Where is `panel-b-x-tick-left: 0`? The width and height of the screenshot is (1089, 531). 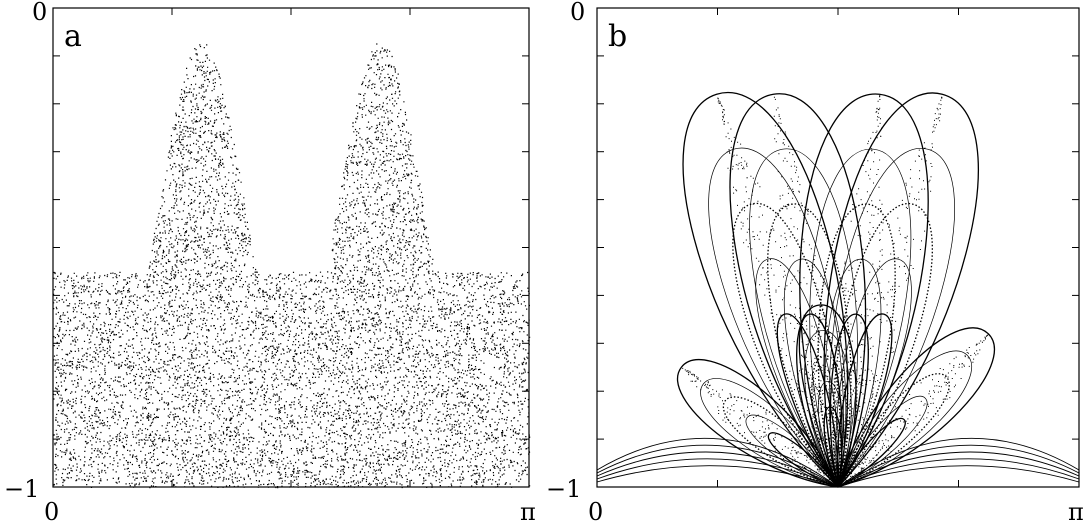
panel-b-x-tick-left: 0 is located at coordinates (595, 512).